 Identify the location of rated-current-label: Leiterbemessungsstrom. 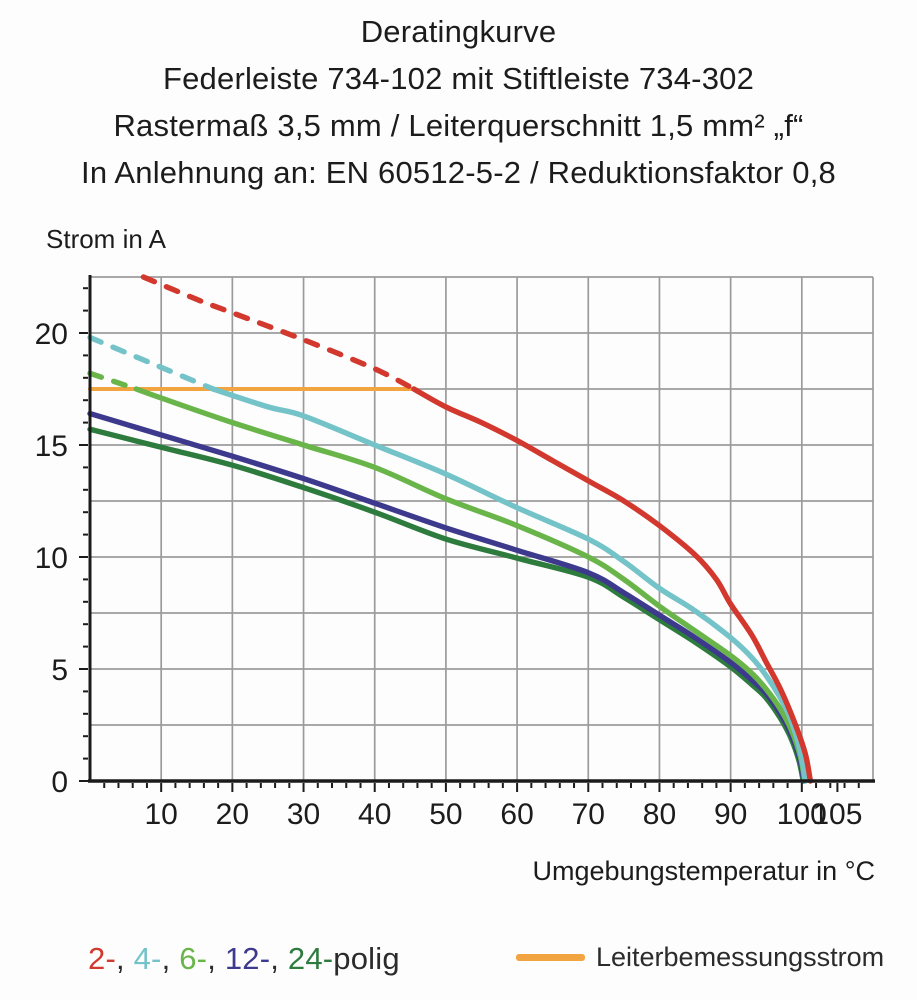
(740, 957).